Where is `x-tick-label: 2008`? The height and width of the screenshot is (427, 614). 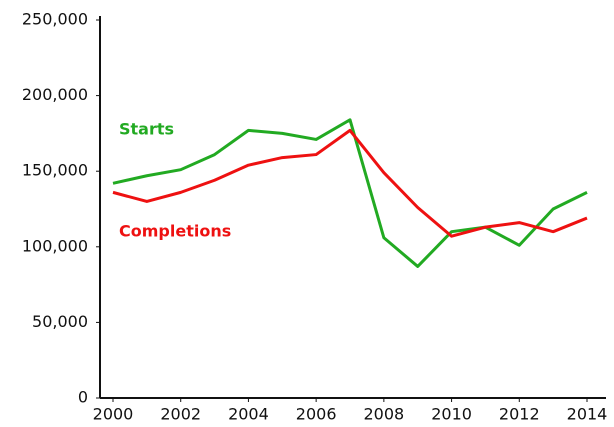
x-tick-label: 2008 is located at coordinates (383, 414).